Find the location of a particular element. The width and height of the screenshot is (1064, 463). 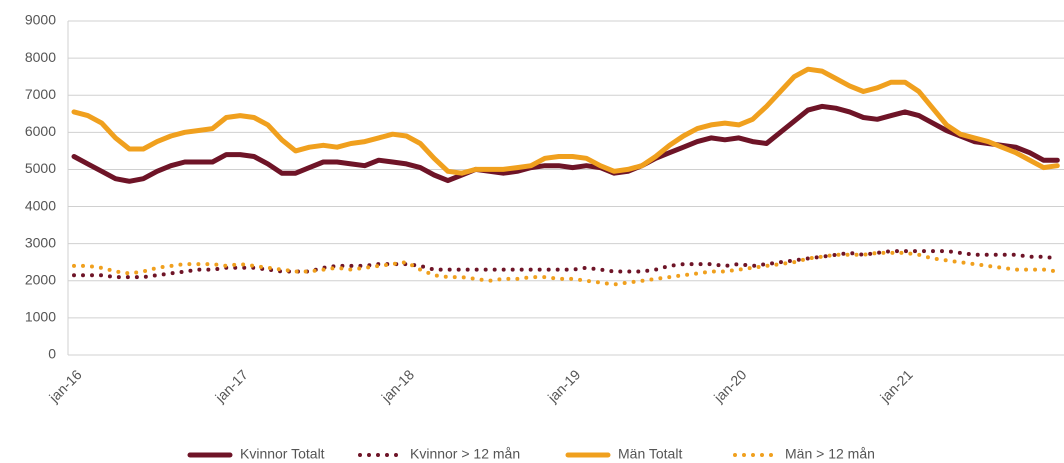

x-tick-label: jan-18 is located at coordinates (398, 386).